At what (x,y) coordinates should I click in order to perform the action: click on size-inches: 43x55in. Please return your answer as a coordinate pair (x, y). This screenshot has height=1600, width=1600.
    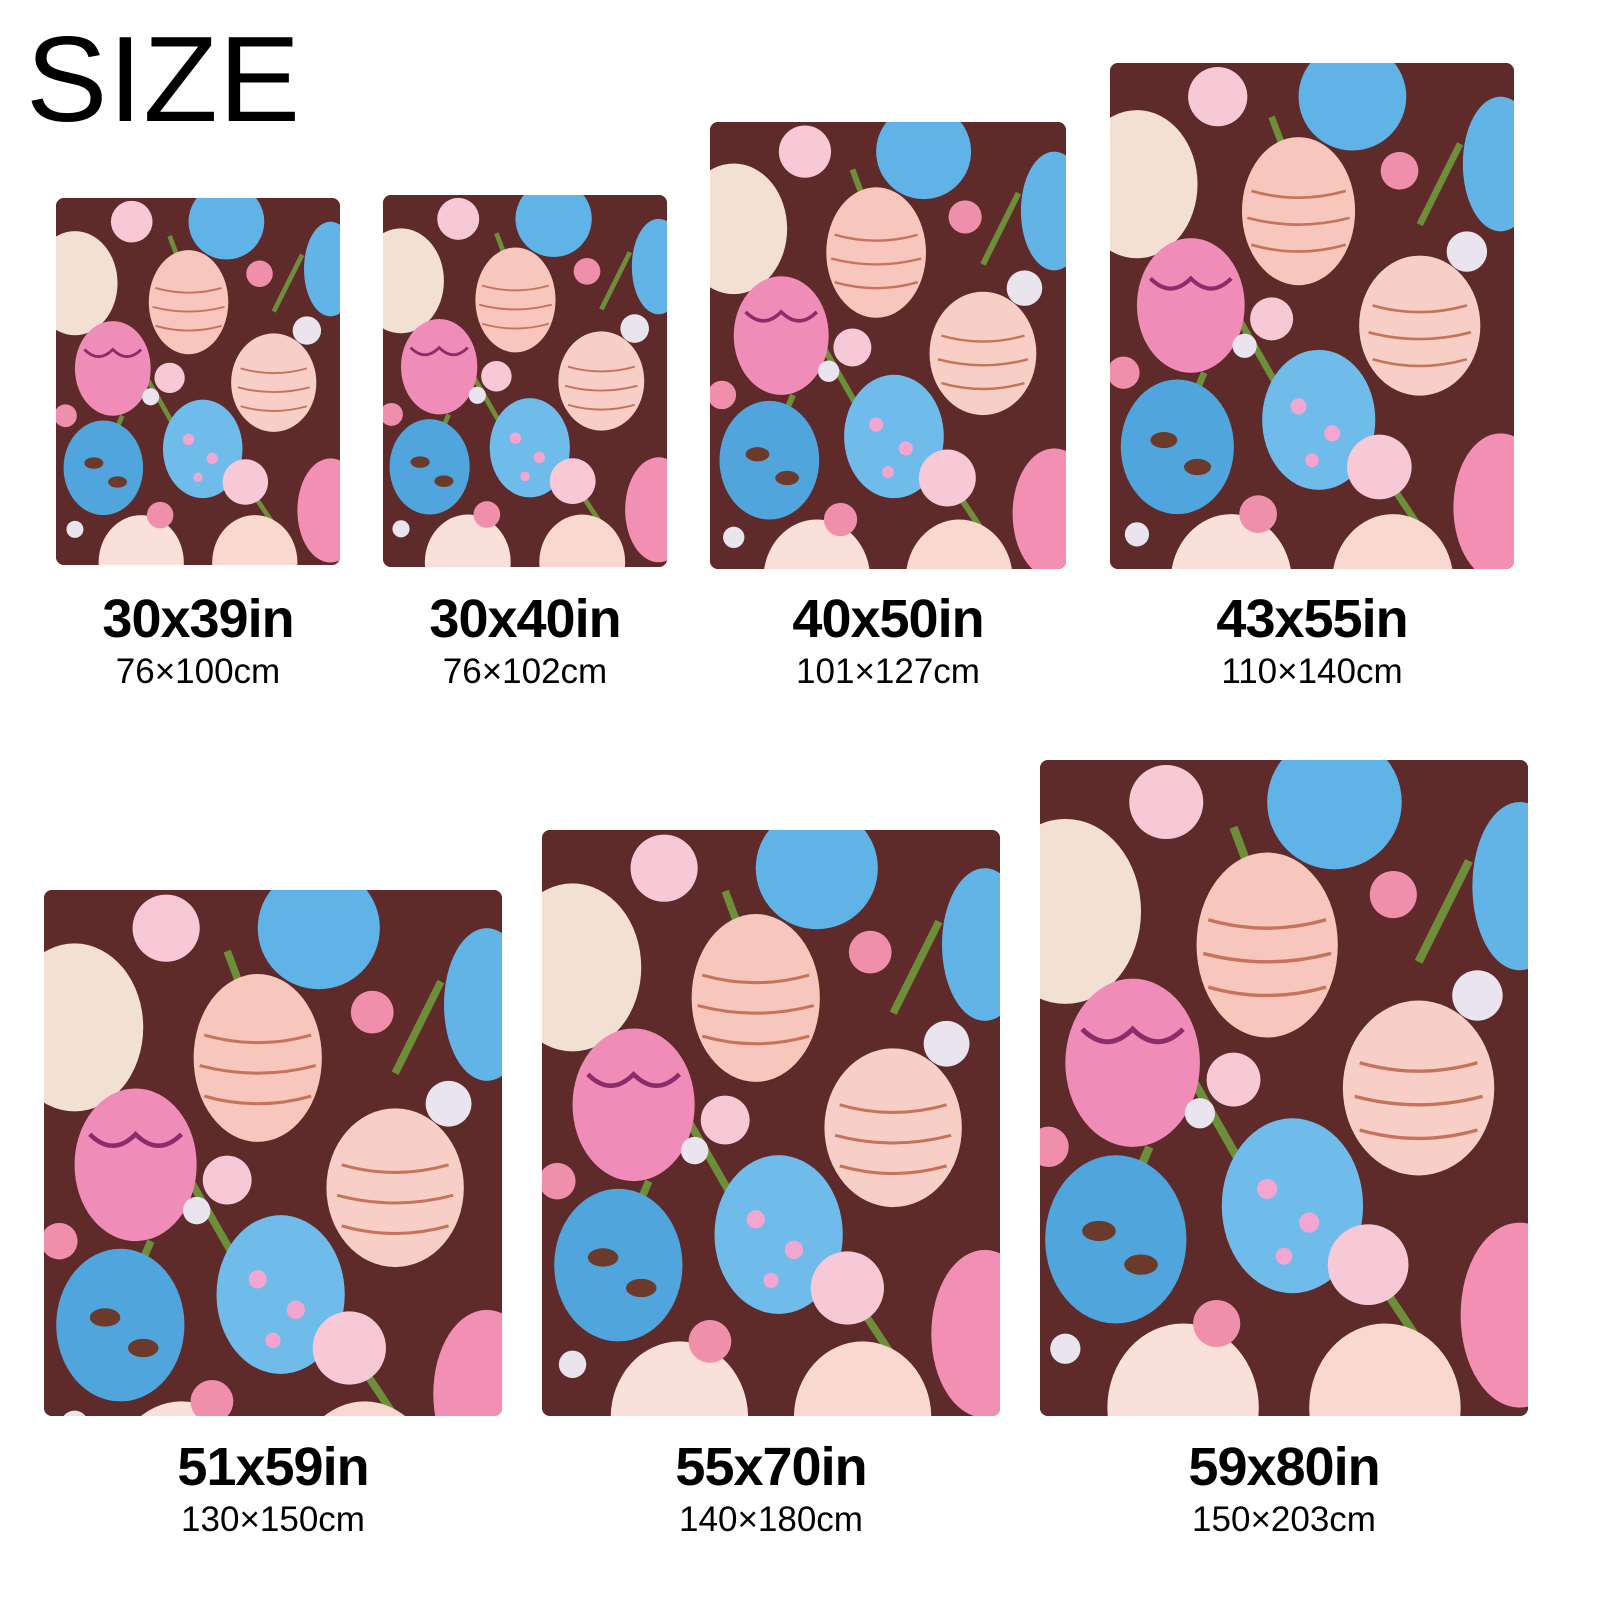
    Looking at the image, I should click on (1312, 619).